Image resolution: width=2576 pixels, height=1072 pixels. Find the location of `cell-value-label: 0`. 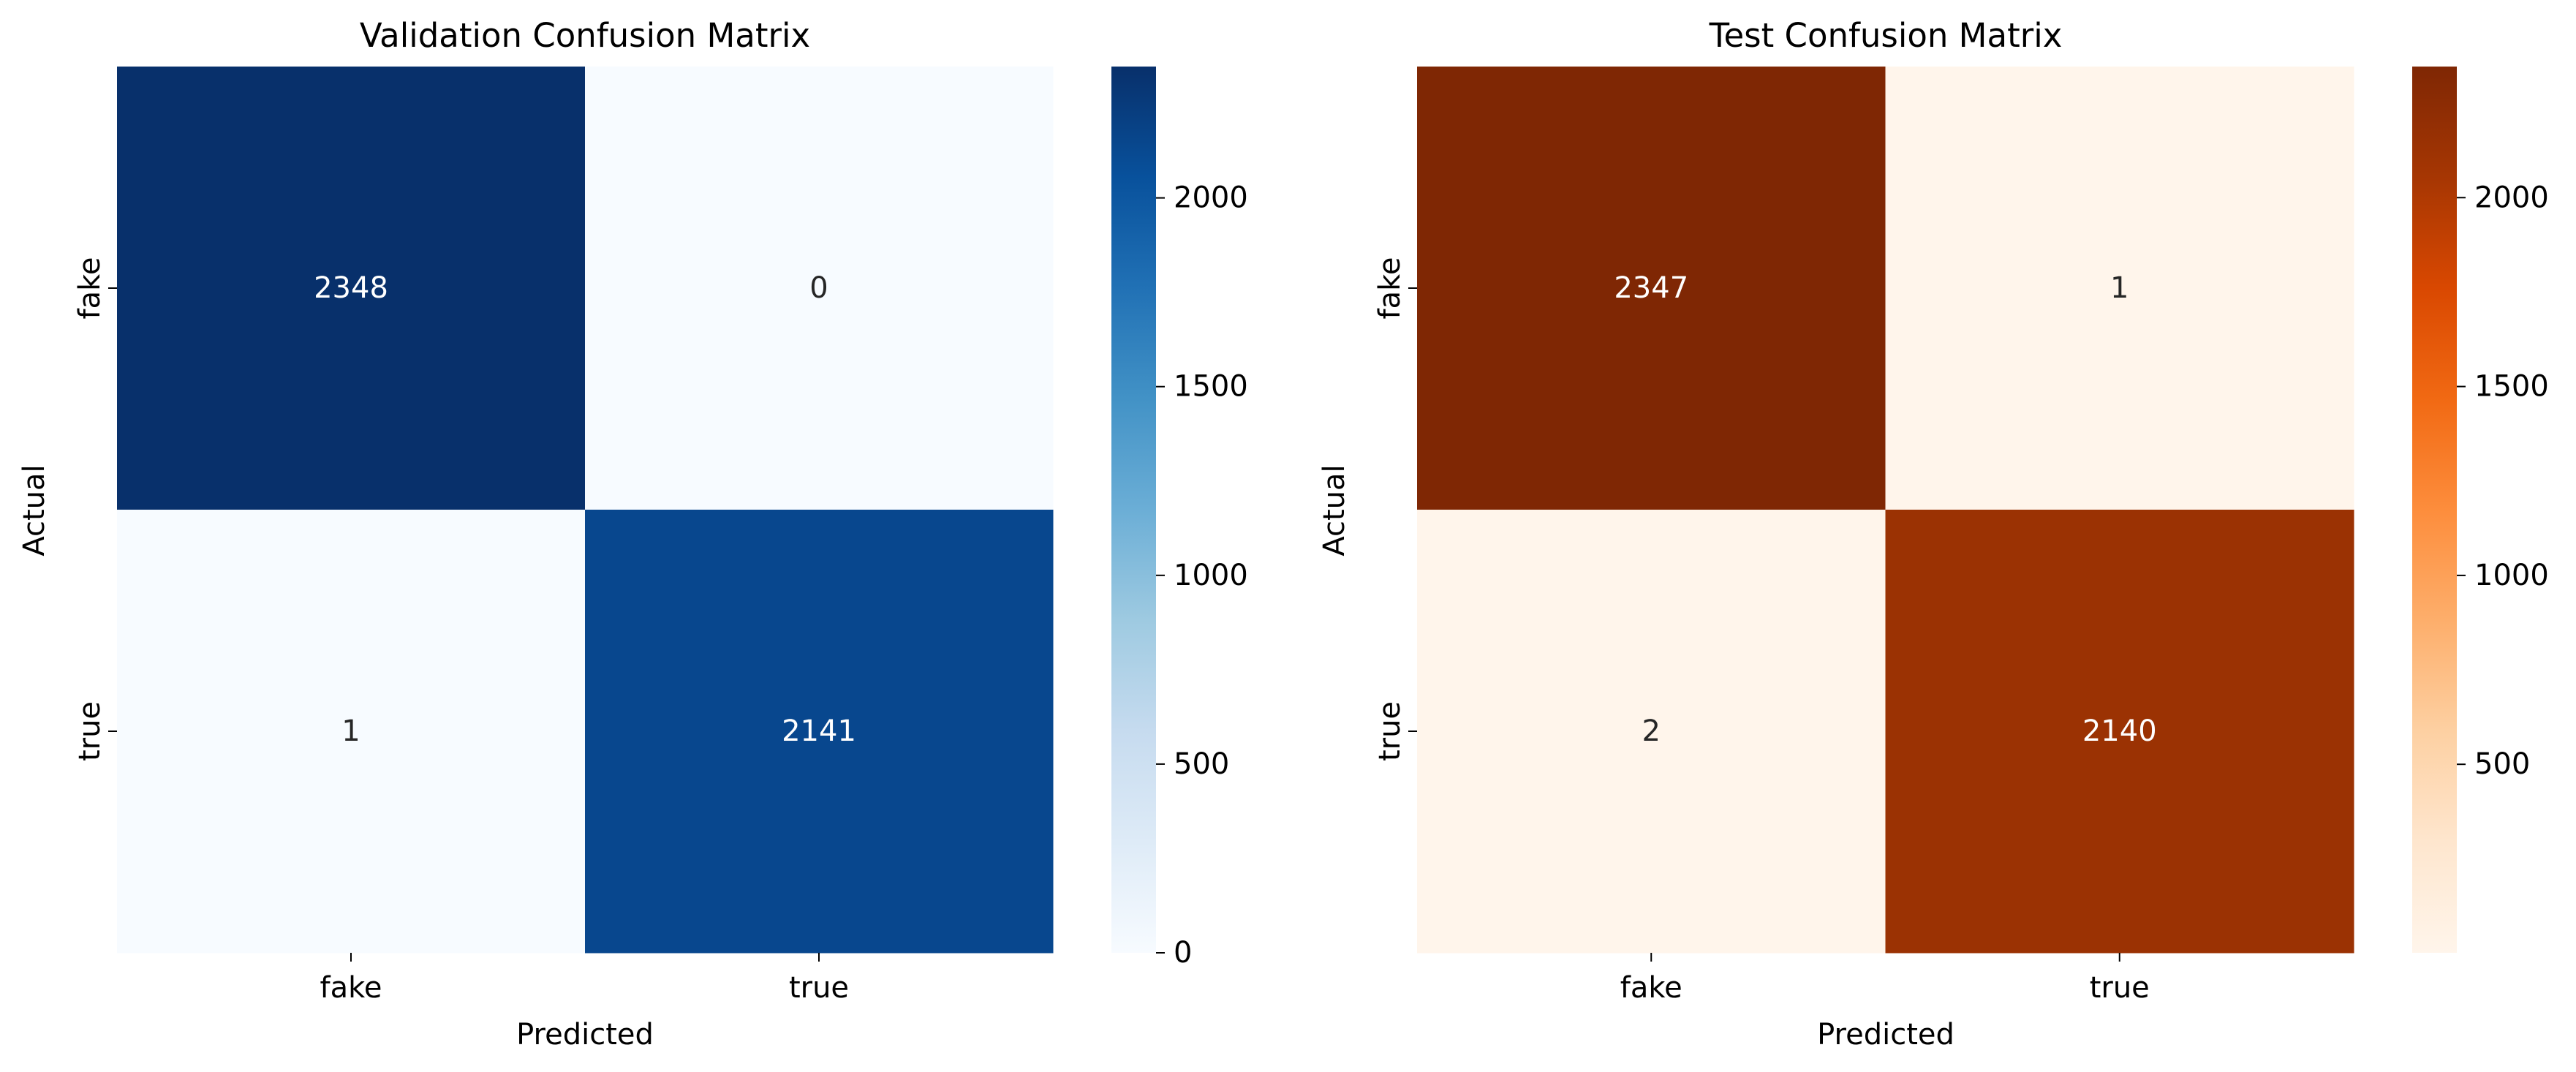

cell-value-label: 0 is located at coordinates (818, 288).